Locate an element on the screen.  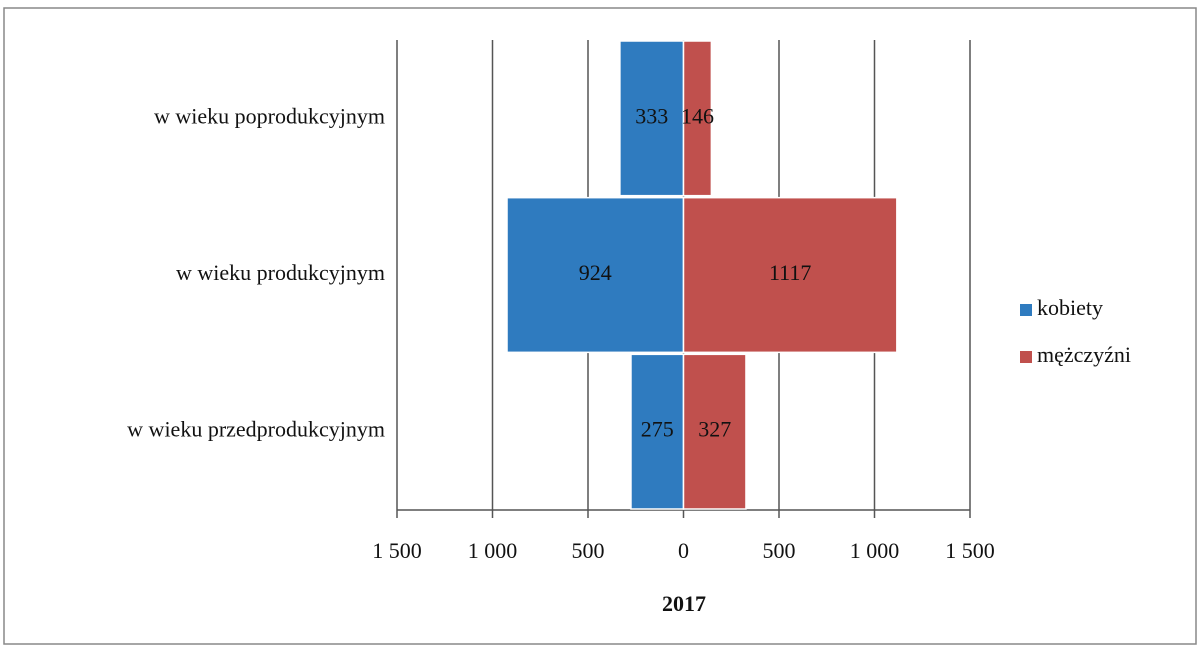
data-label: 146 is located at coordinates (697, 115).